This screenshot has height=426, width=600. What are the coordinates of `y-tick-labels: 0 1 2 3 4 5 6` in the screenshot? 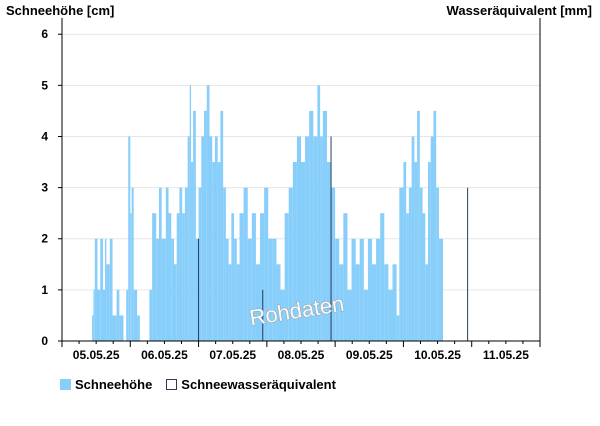 It's located at (44, 187).